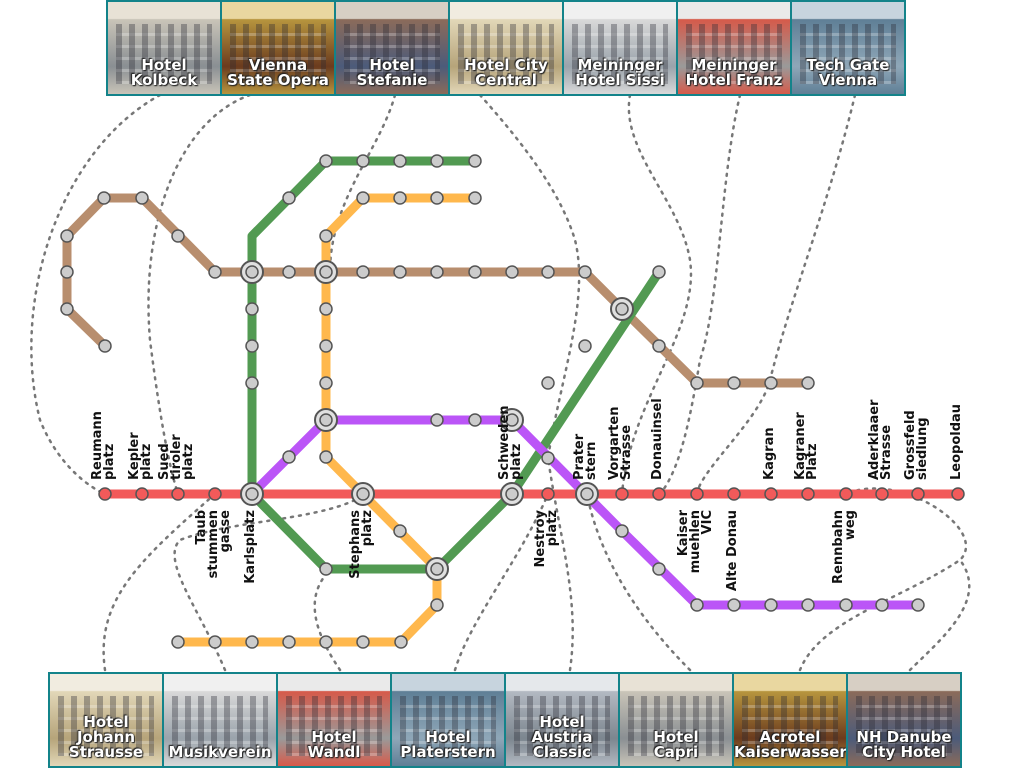 The width and height of the screenshot is (1024, 768). I want to click on hotel-card: Musikverein, so click(220, 720).